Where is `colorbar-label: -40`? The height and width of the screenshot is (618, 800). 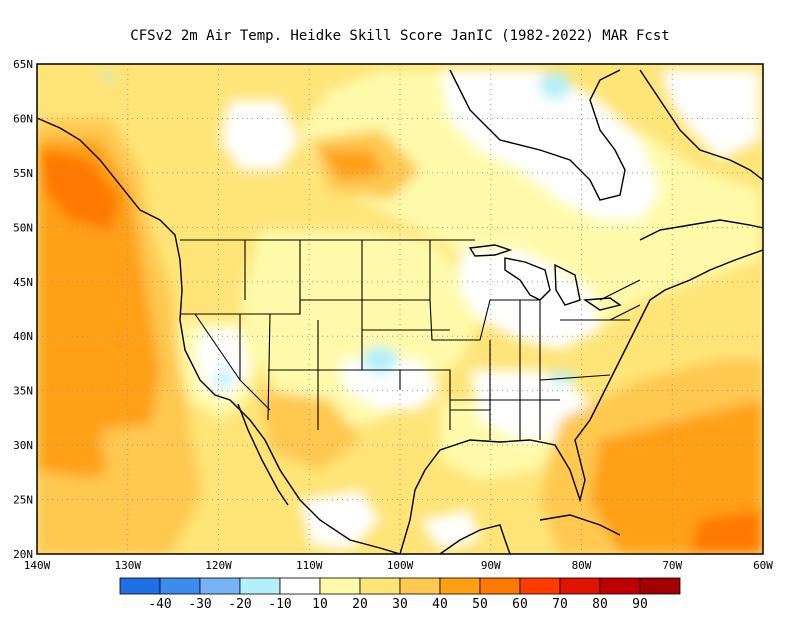
colorbar-label: -40 is located at coordinates (159, 604).